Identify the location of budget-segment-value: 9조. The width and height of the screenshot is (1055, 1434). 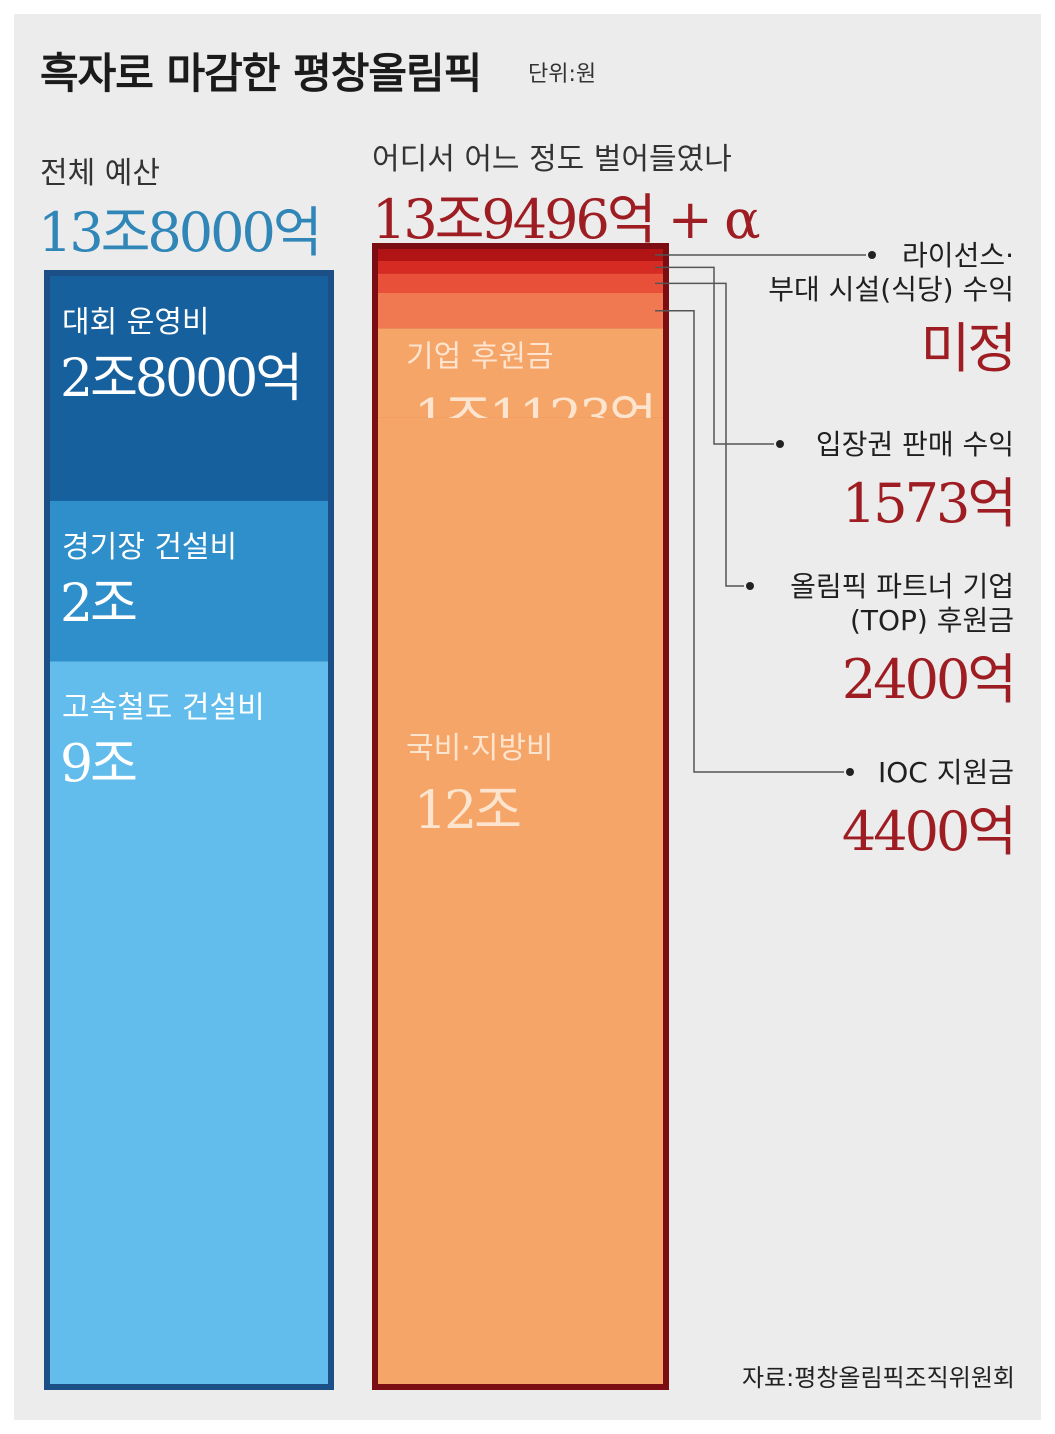
(98, 764).